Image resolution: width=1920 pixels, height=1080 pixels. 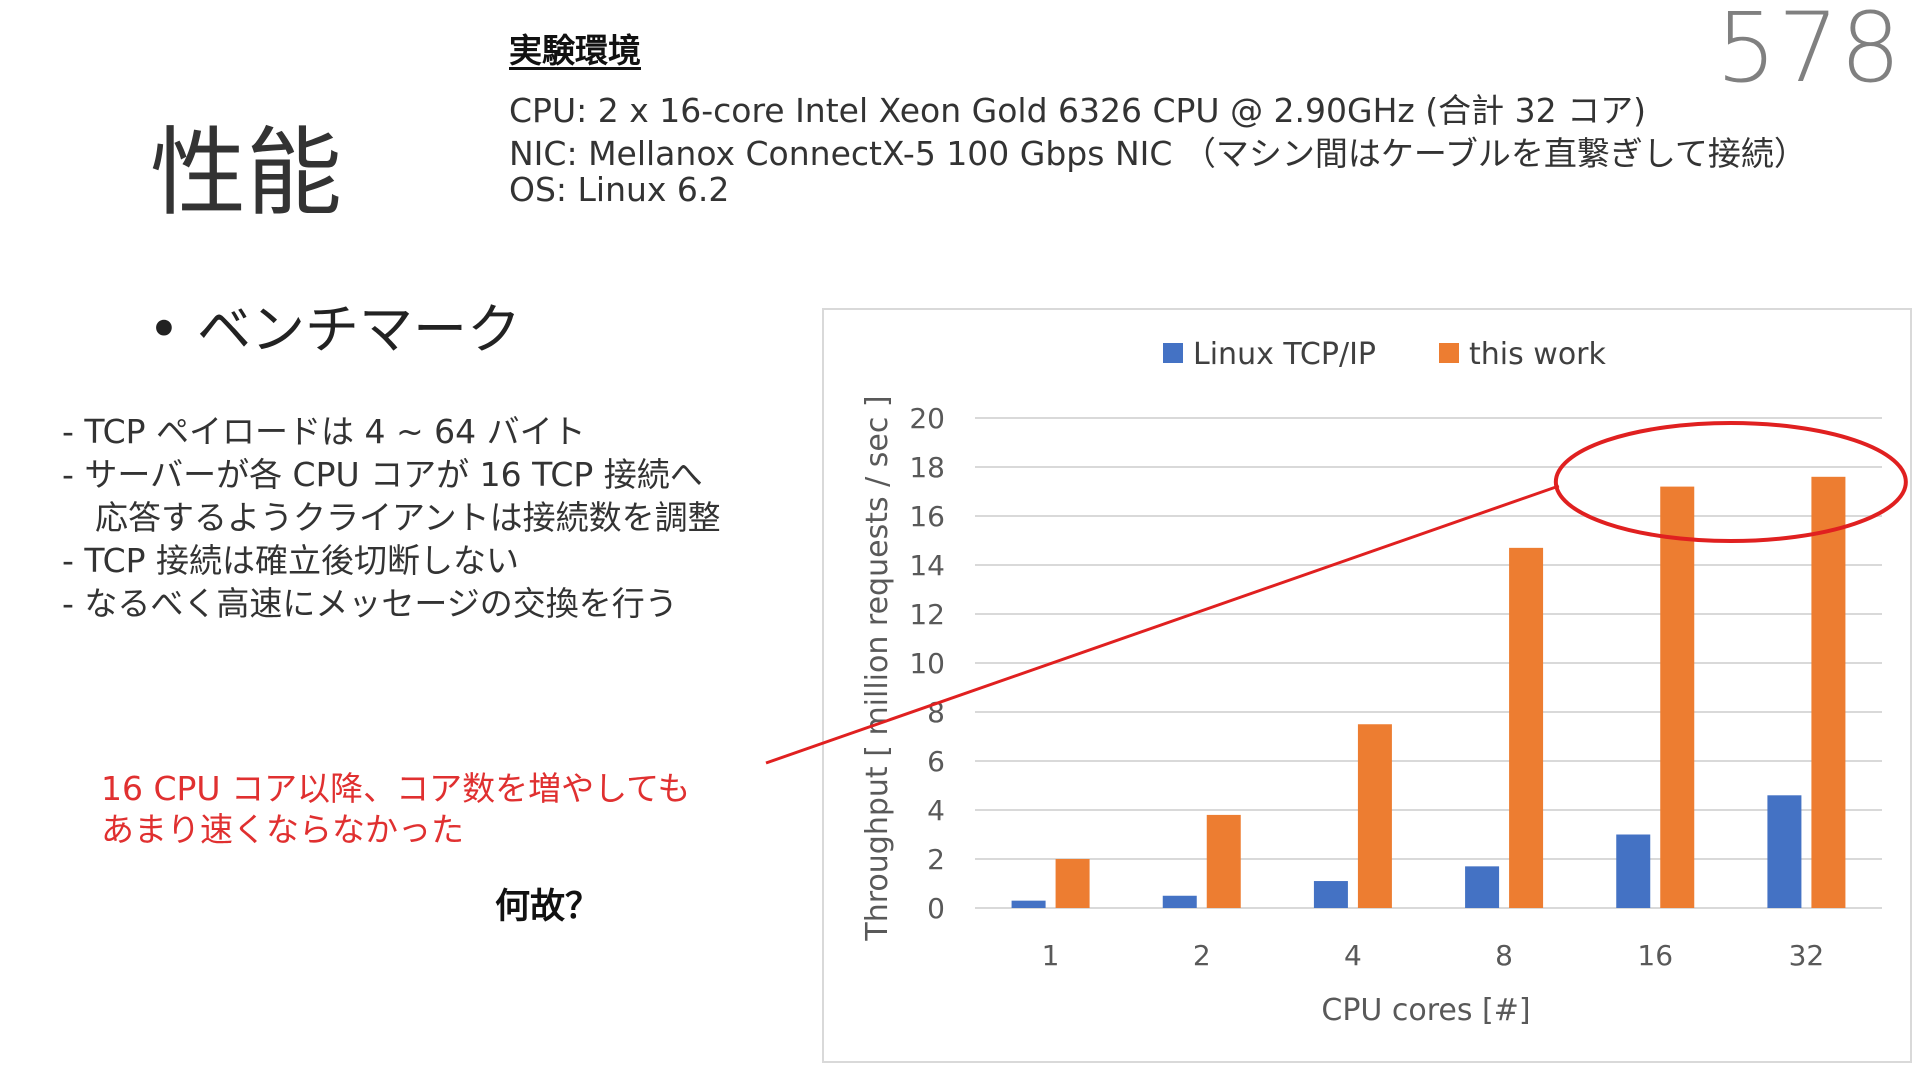 I want to click on highlight-ellipse, so click(x=1730, y=482).